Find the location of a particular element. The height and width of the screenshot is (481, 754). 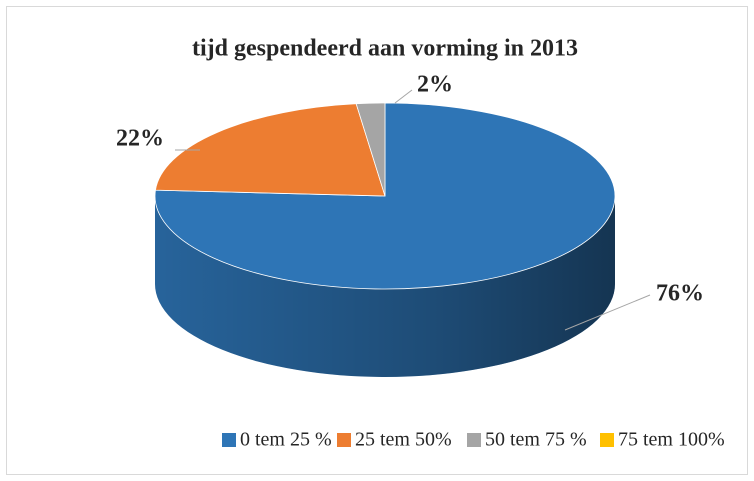

data-label: 22% is located at coordinates (140, 139).